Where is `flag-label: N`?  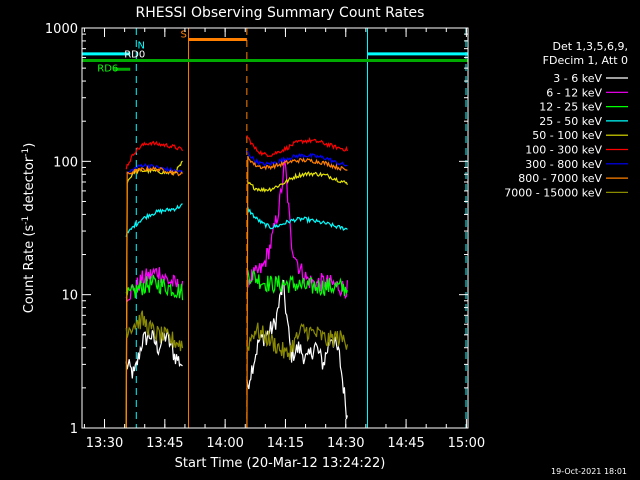 flag-label: N is located at coordinates (140, 46).